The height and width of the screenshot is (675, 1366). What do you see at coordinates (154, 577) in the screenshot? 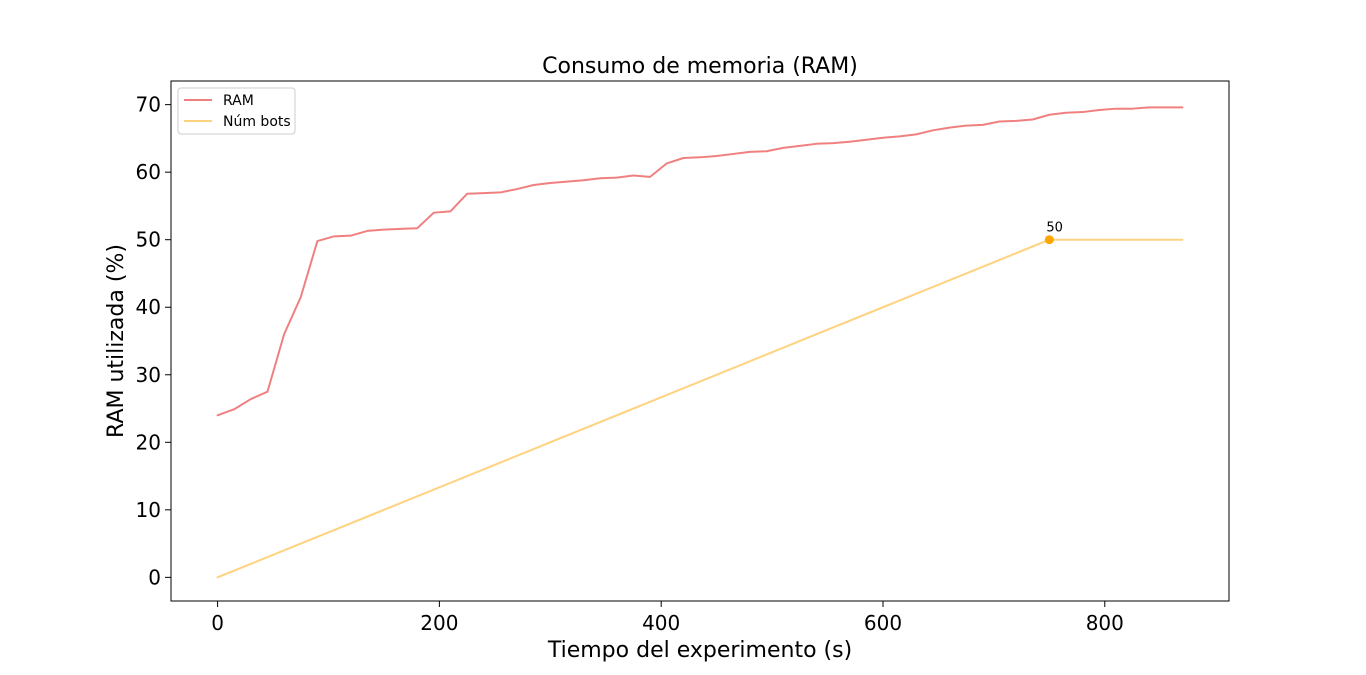
I see `y-tick-label-0: 0` at bounding box center [154, 577].